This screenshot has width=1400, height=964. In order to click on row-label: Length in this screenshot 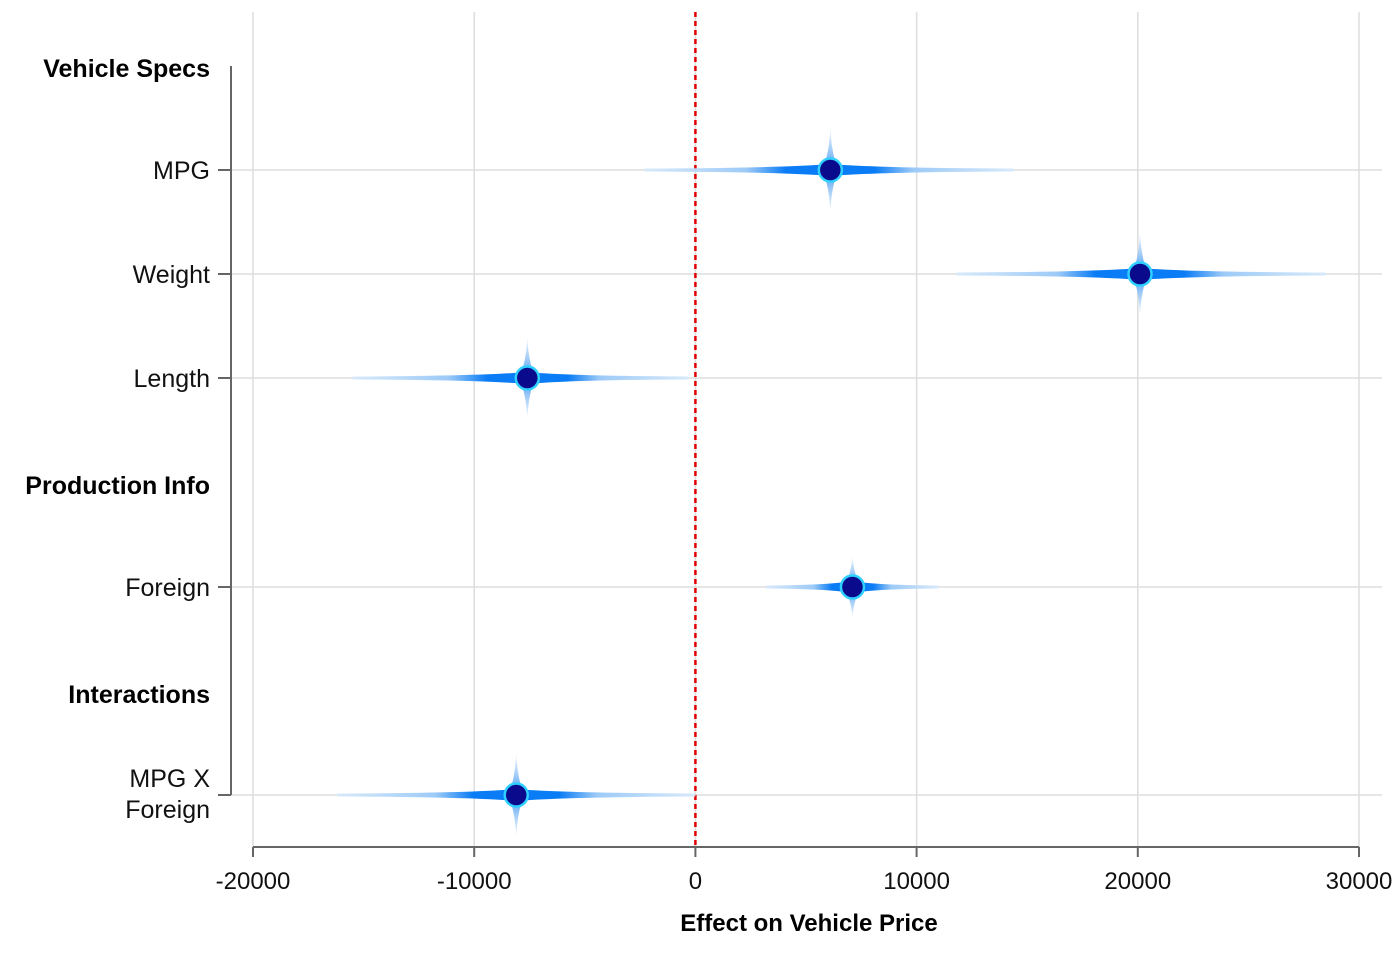, I will do `click(172, 379)`.